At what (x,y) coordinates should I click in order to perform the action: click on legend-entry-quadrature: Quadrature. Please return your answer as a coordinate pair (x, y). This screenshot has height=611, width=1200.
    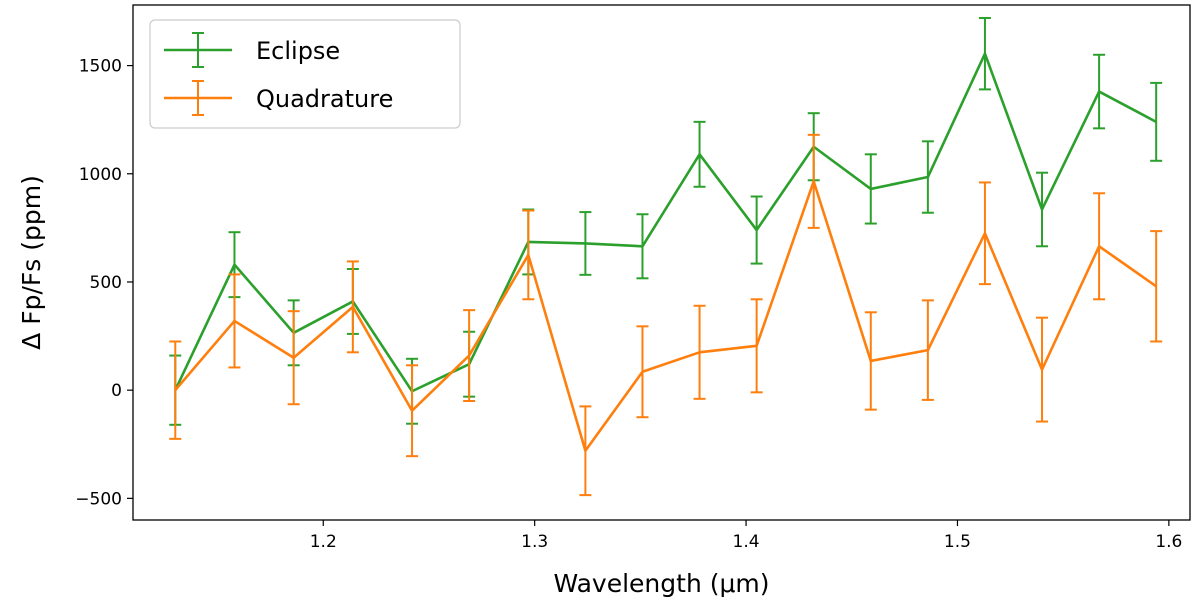
    Looking at the image, I should click on (278, 98).